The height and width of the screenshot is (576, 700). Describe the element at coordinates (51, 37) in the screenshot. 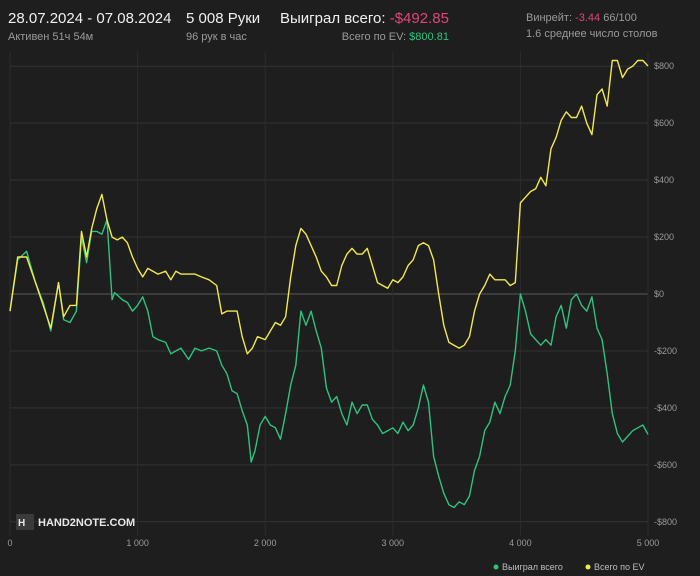

I see `active-time: Активен 51ч 54м` at that location.